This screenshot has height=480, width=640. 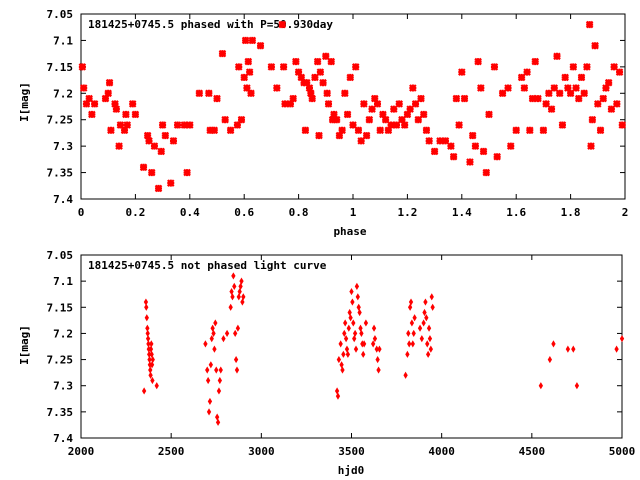 I want to click on top-chart-ytick-label: 7.2, so click(x=63, y=93).